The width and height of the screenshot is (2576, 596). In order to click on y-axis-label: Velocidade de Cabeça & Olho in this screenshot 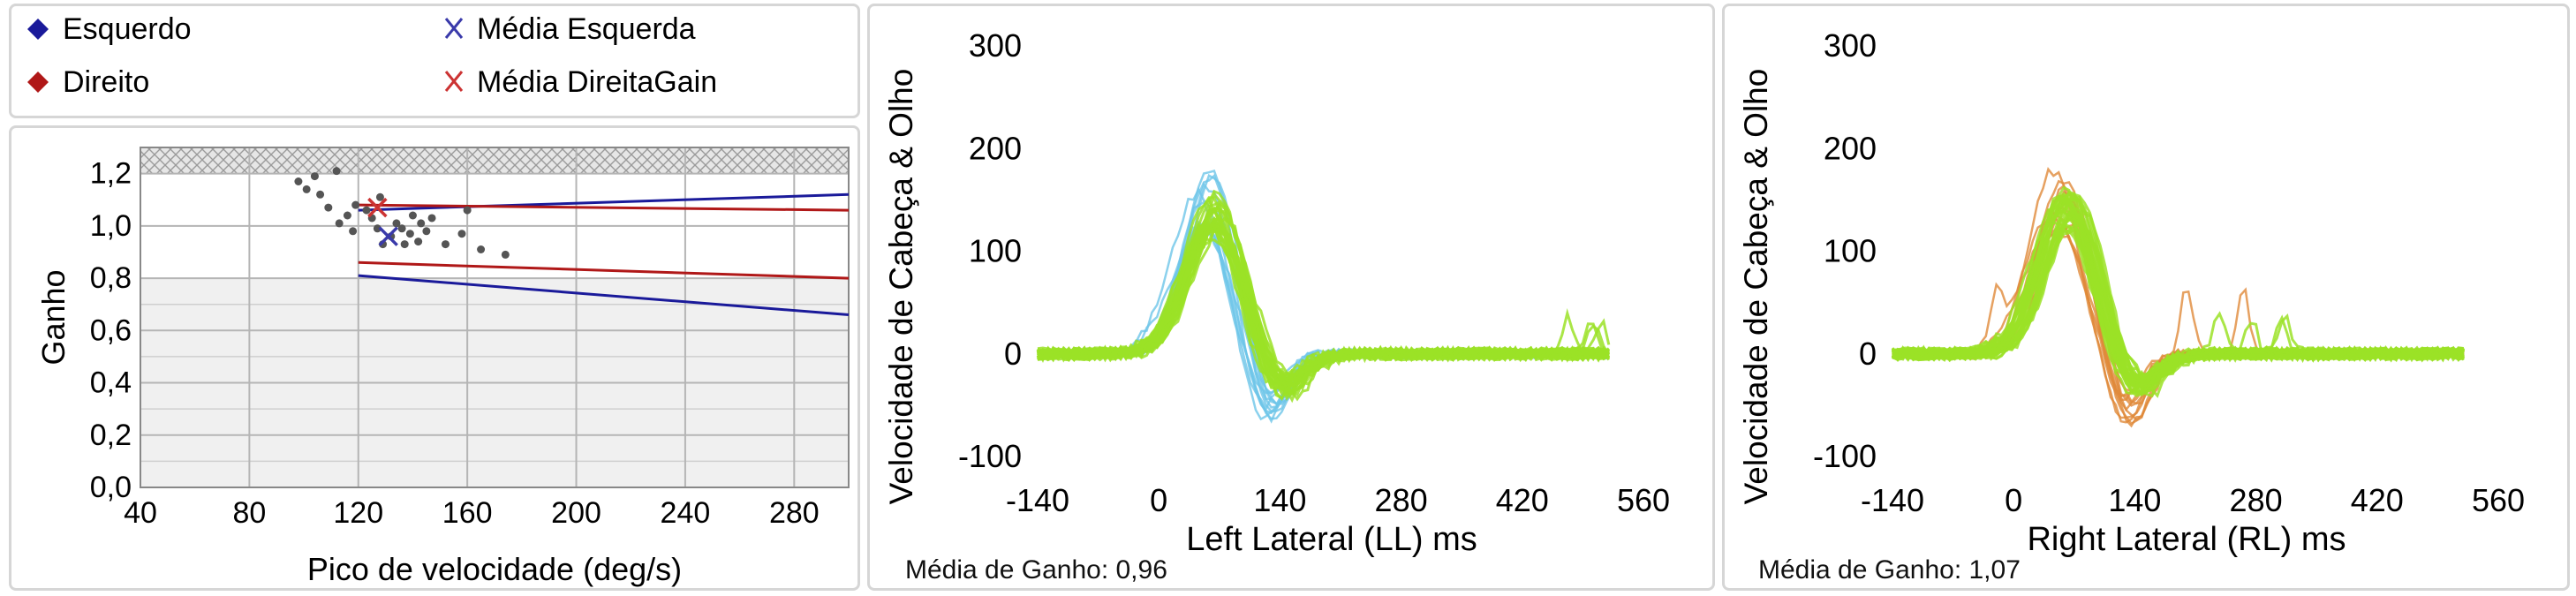, I will do `click(901, 287)`.